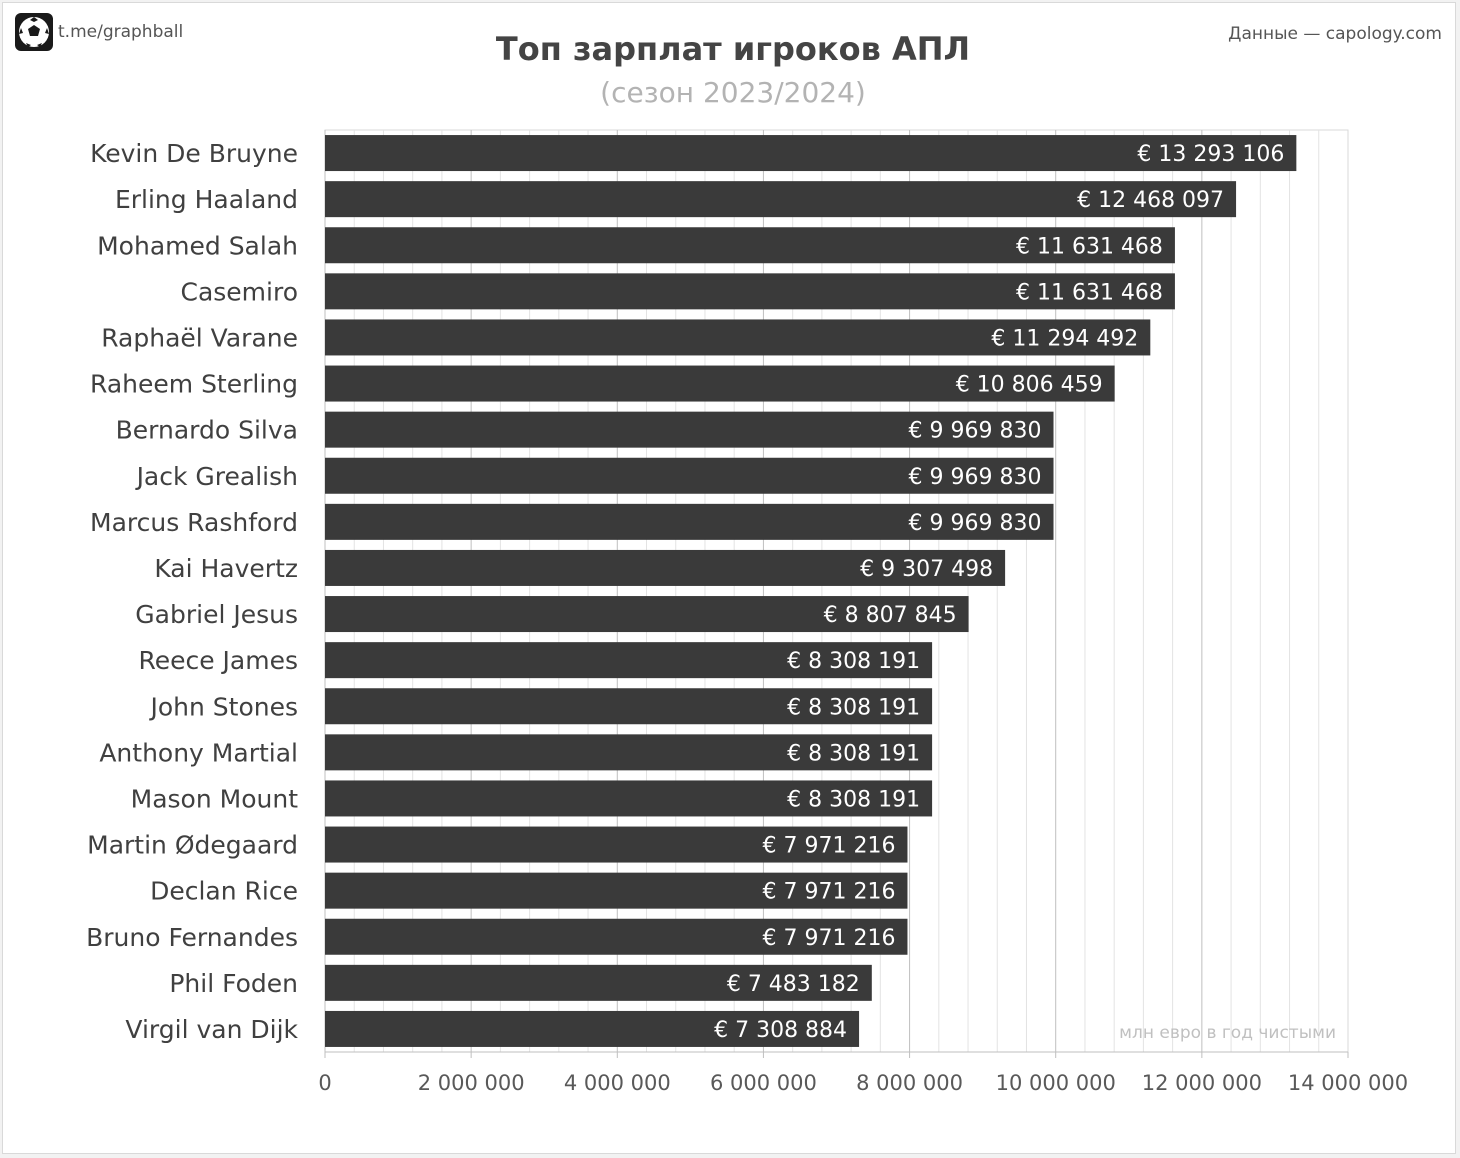  What do you see at coordinates (1335, 34) in the screenshot?
I see `data-source-note: Данные — capology.com` at bounding box center [1335, 34].